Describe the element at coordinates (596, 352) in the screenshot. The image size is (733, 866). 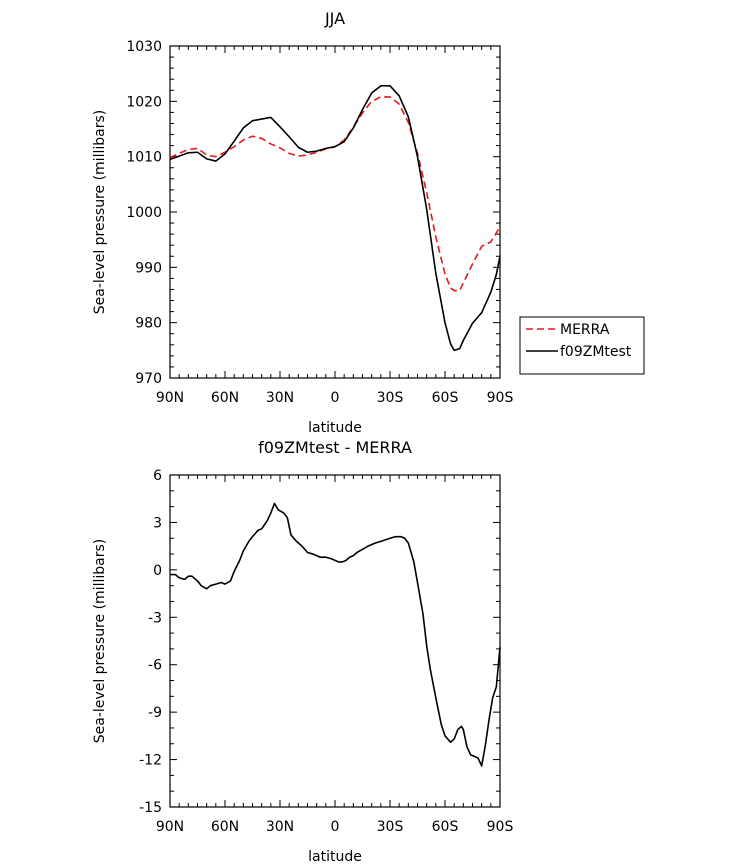
I see `legend-label-f09zmtest: f09ZMtest` at that location.